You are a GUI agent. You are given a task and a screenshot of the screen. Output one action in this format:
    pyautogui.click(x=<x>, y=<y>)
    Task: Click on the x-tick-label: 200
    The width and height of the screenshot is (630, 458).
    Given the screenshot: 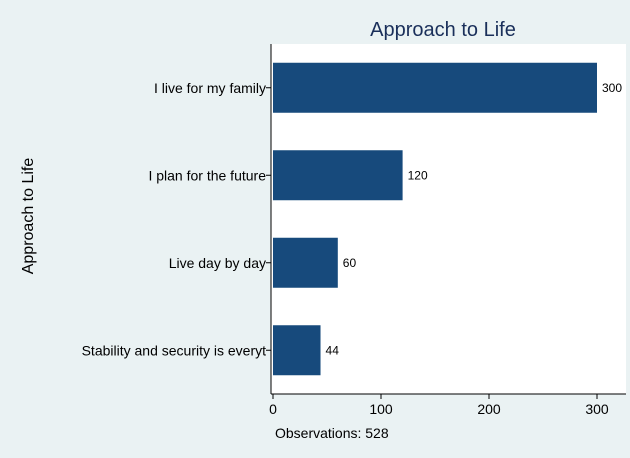 What is the action you would take?
    pyautogui.click(x=489, y=409)
    